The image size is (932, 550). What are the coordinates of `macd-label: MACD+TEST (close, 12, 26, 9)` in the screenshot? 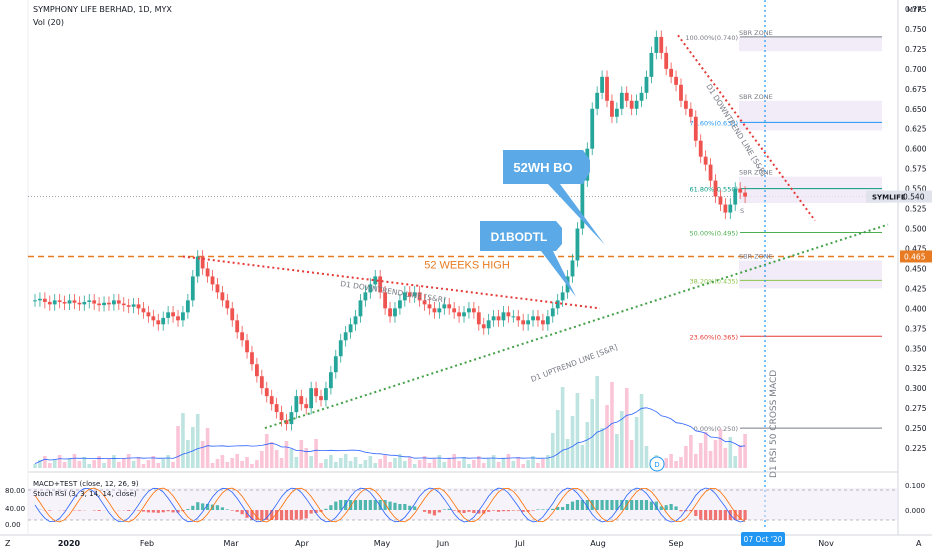 It's located at (86, 484).